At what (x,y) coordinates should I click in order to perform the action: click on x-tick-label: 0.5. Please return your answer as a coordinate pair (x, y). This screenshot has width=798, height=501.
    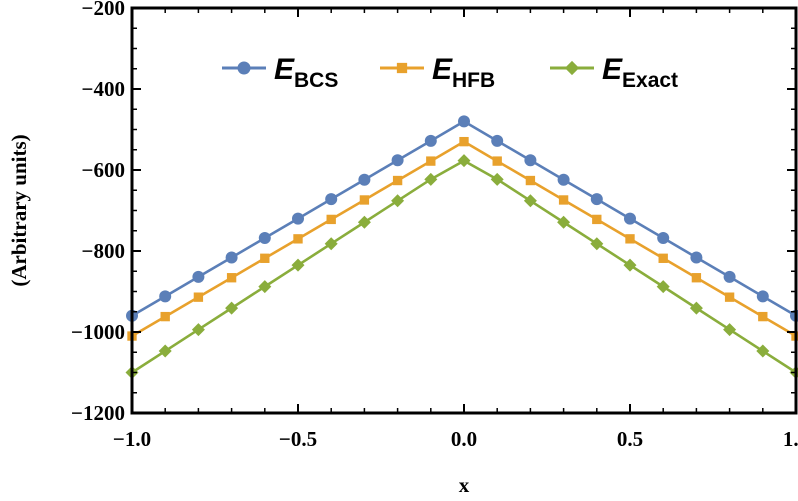
    Looking at the image, I should click on (630, 439).